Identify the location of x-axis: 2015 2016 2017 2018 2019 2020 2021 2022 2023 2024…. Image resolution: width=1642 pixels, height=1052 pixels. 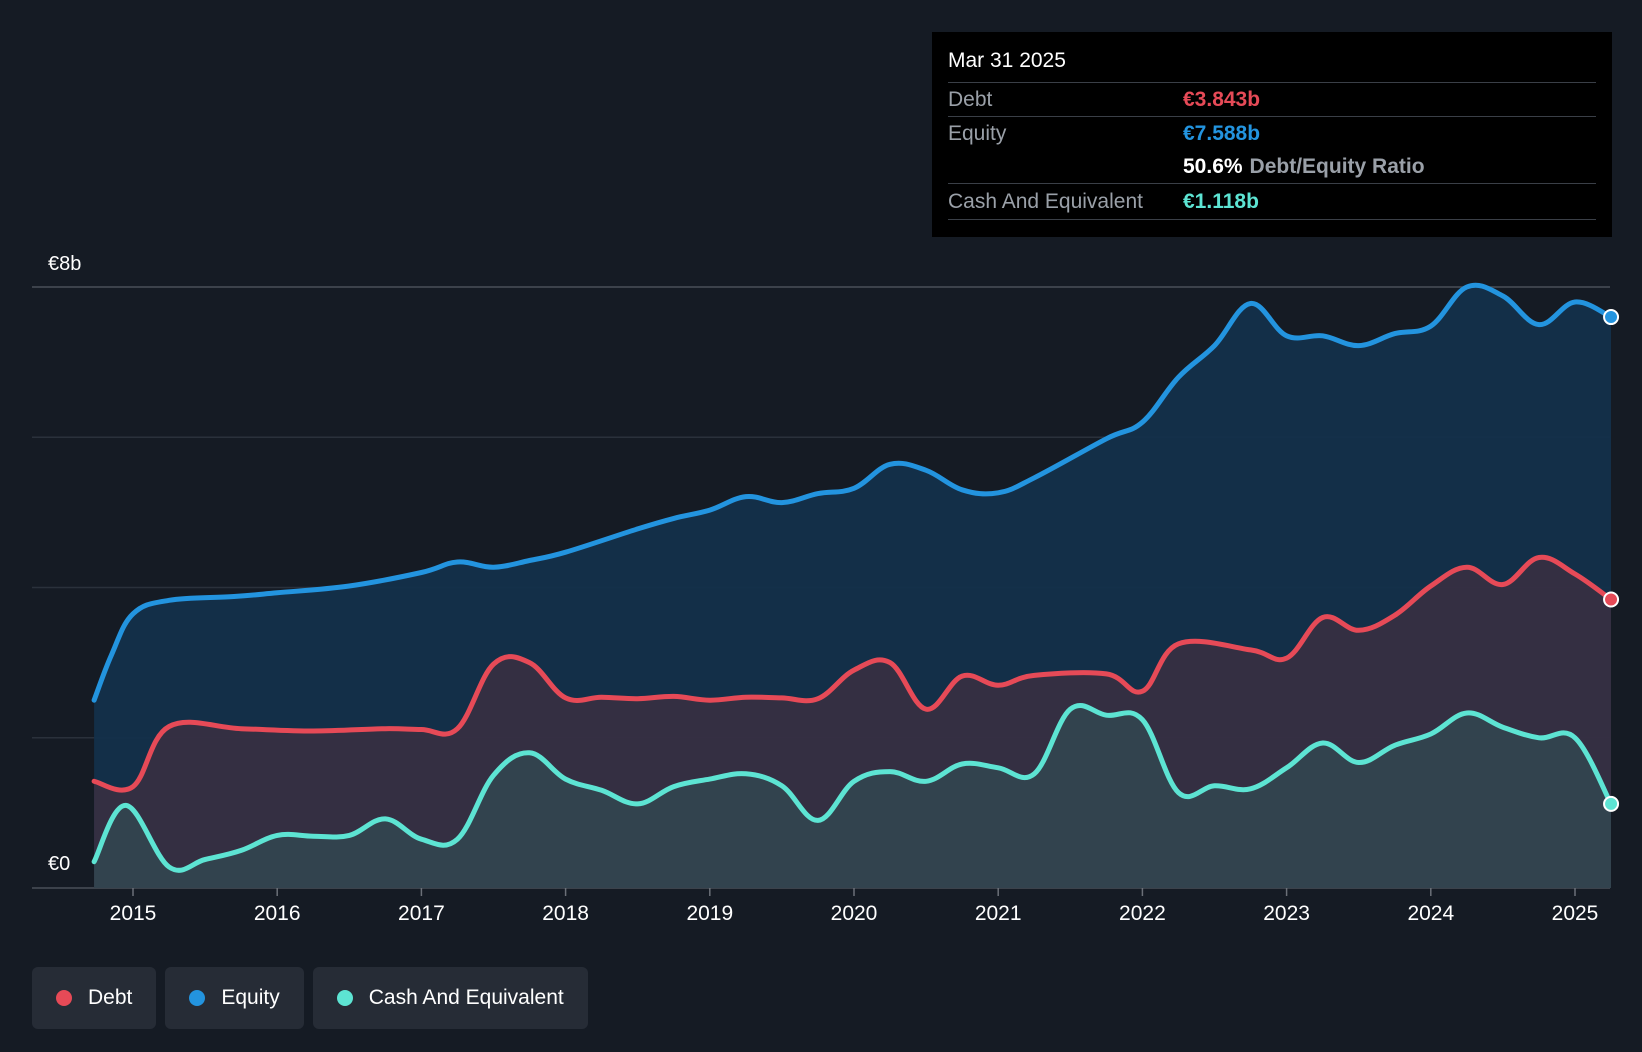
(854, 906).